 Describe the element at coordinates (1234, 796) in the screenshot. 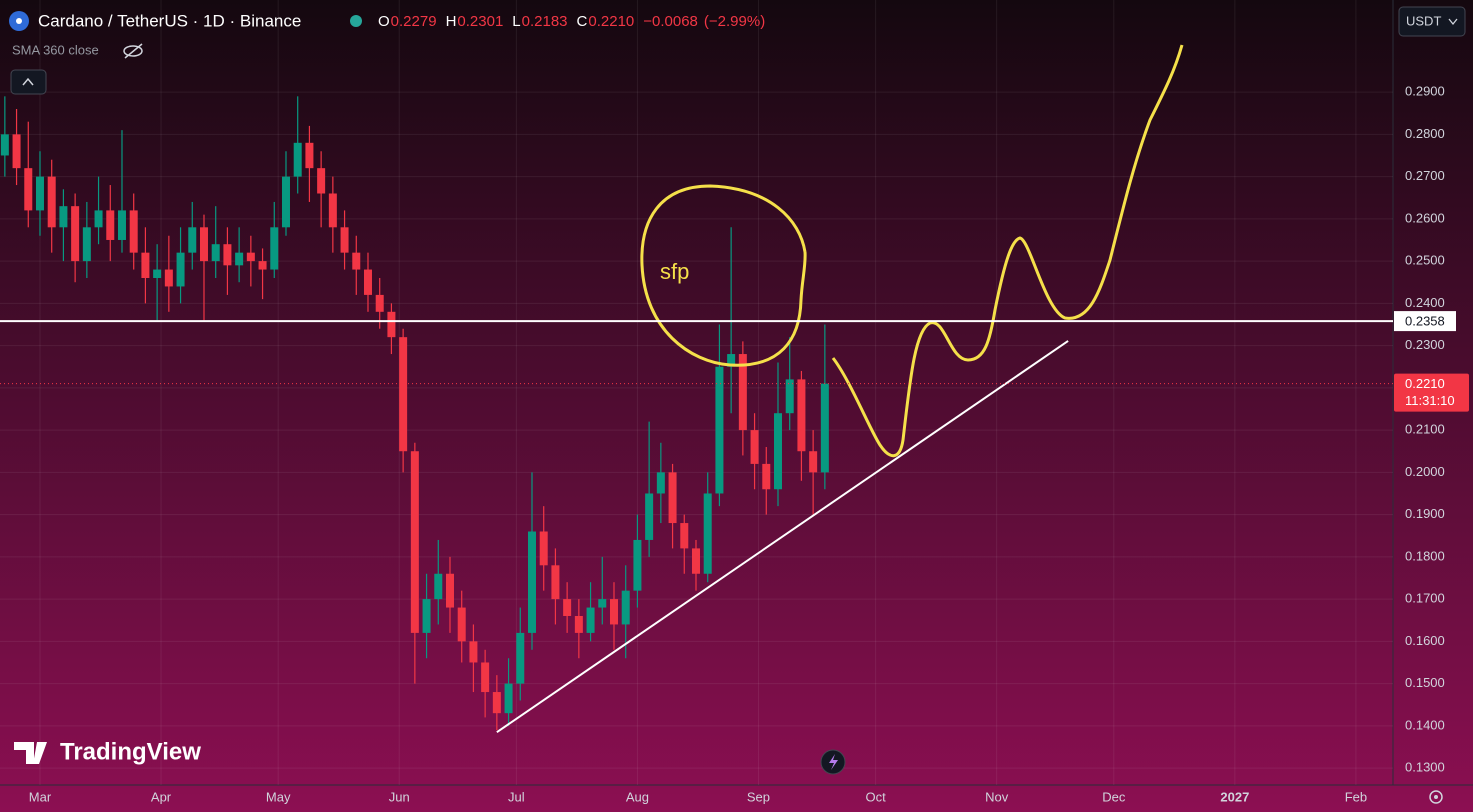

I see `x-tick-label: 2027` at that location.